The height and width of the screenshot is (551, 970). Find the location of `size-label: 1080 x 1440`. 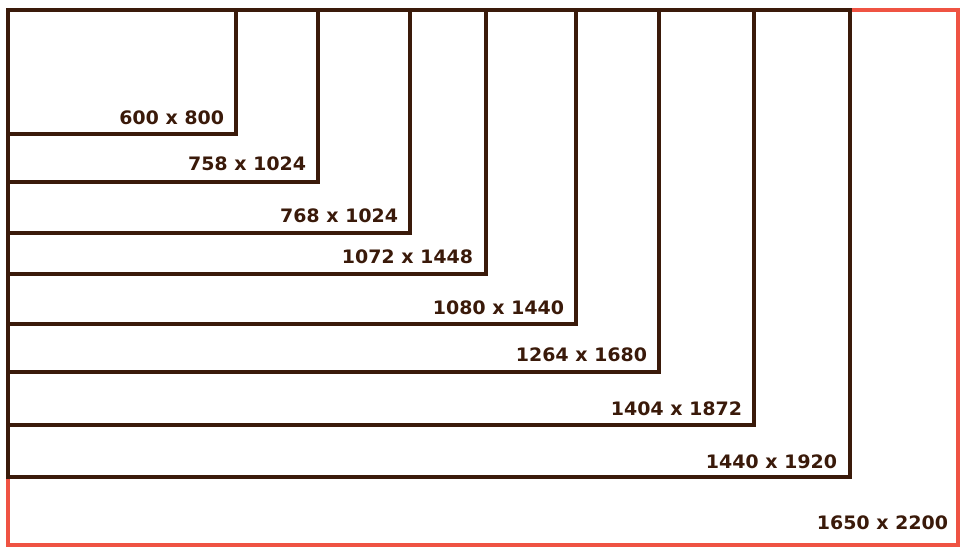

size-label: 1080 x 1440 is located at coordinates (498, 308).